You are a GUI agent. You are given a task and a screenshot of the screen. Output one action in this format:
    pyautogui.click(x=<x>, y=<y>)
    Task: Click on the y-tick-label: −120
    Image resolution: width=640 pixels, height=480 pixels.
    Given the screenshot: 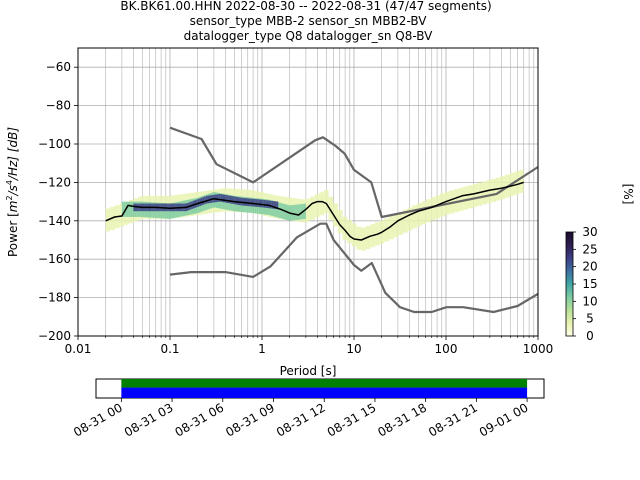 What is the action you would take?
    pyautogui.click(x=54, y=182)
    